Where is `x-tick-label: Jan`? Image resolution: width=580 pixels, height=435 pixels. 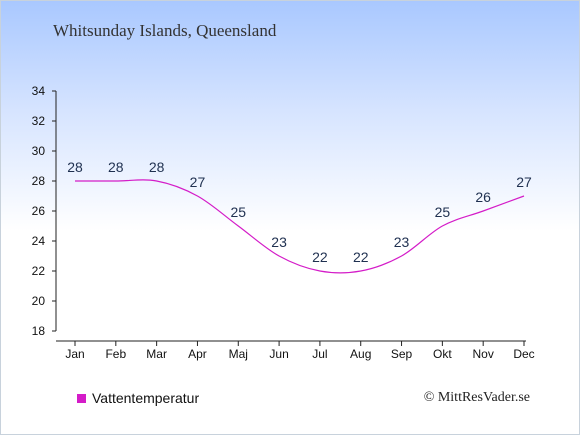 x-tick-label: Jan is located at coordinates (74, 354).